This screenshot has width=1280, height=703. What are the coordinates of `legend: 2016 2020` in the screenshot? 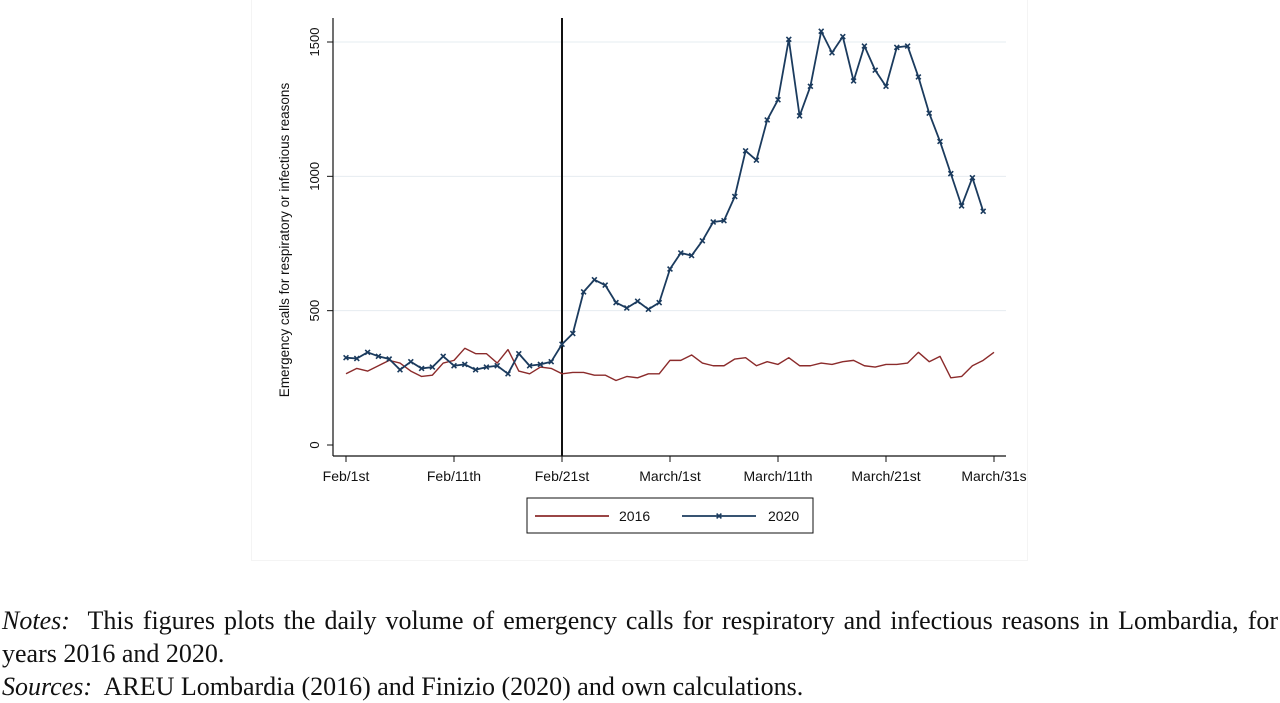 It's located at (670, 515).